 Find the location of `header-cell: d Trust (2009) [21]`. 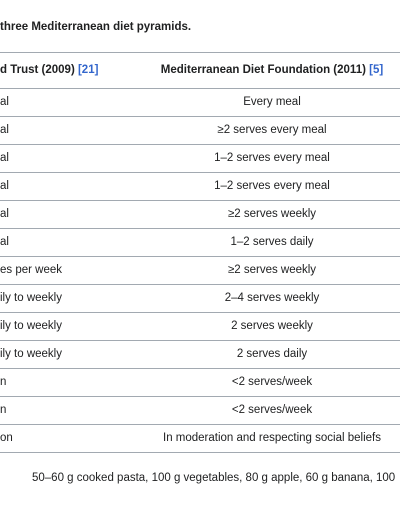

header-cell: d Trust (2009) [21] is located at coordinates (49, 70).